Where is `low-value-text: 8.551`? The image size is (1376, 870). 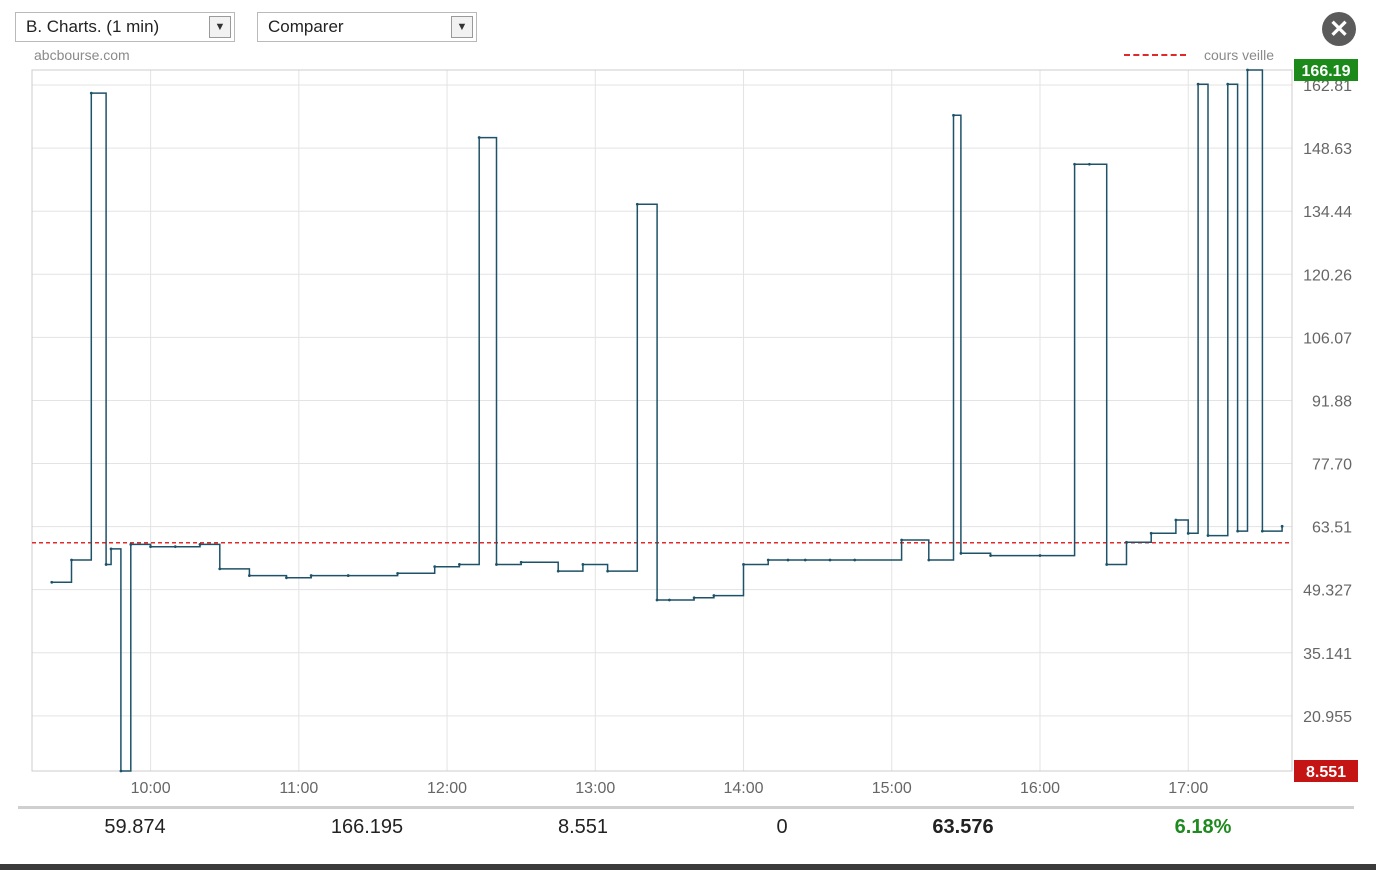 low-value-text: 8.551 is located at coordinates (1326, 772).